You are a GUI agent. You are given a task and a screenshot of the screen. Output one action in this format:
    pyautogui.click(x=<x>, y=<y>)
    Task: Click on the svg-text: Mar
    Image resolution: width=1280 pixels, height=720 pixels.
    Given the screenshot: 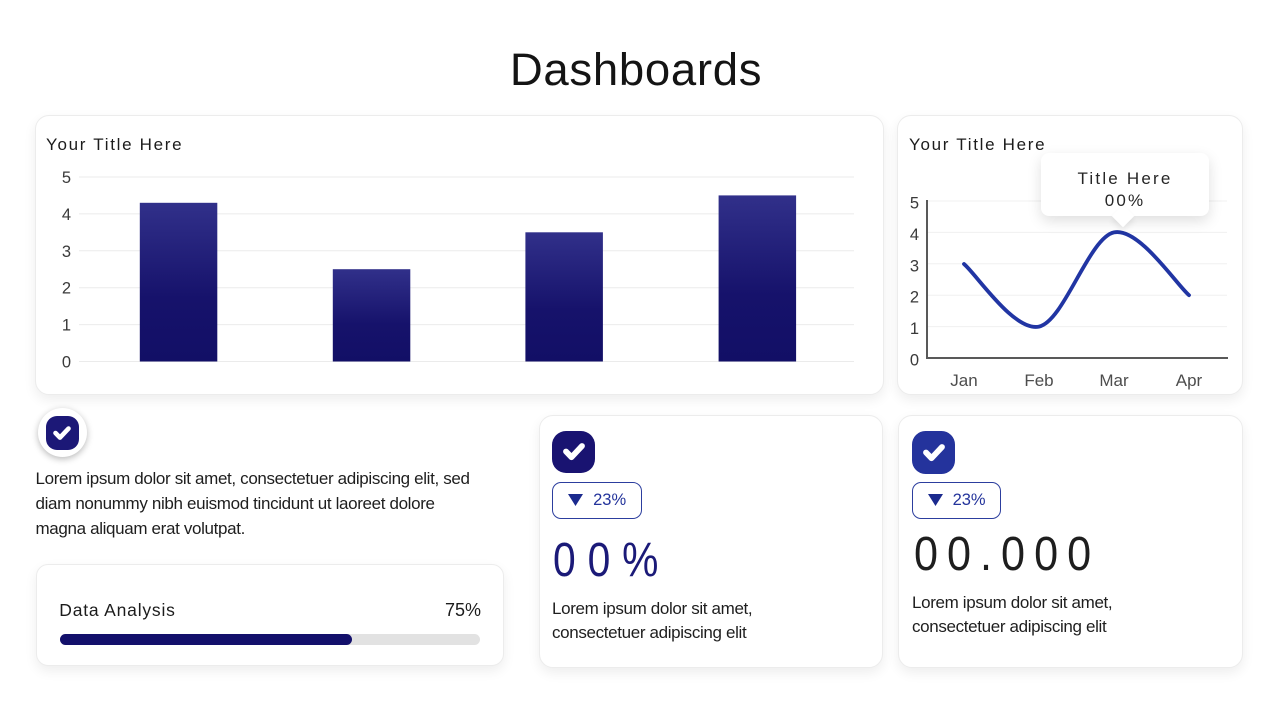 What is the action you would take?
    pyautogui.click(x=1114, y=380)
    